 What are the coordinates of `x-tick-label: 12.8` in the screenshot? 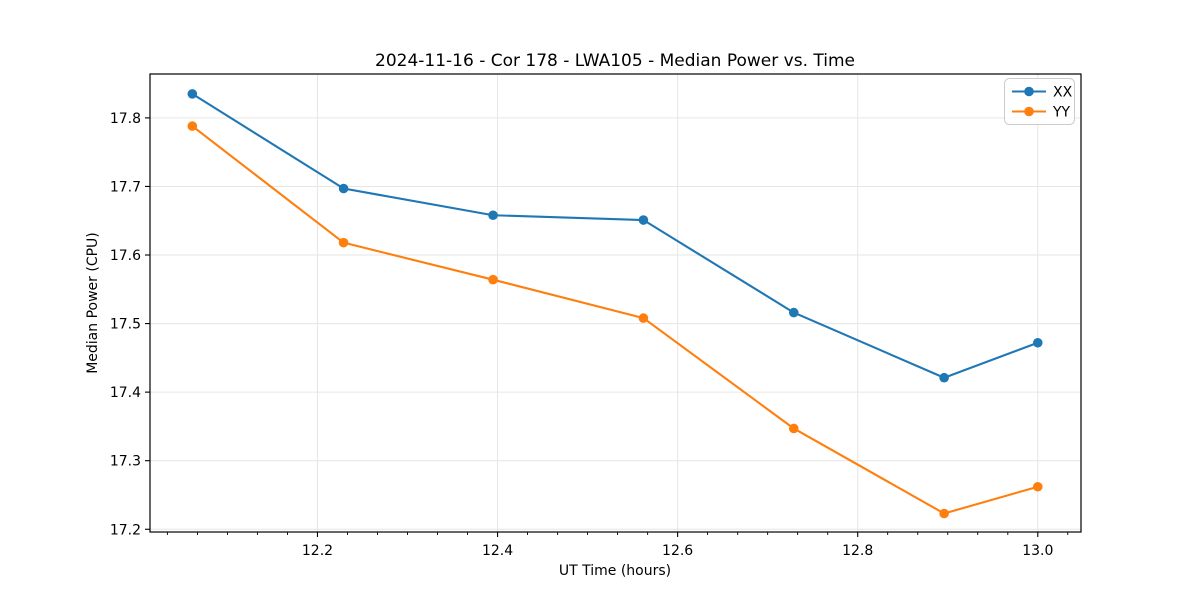 It's located at (857, 551).